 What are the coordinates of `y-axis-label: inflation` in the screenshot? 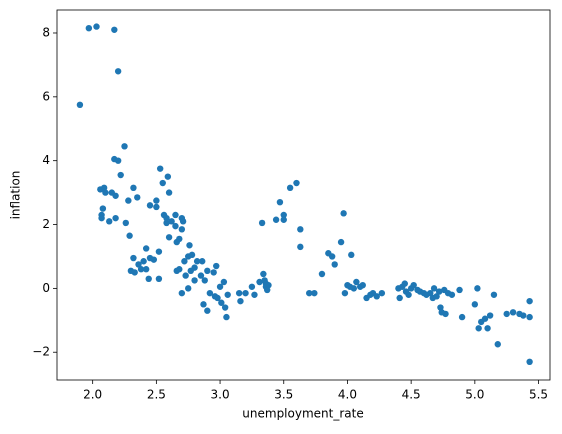 It's located at (16, 195).